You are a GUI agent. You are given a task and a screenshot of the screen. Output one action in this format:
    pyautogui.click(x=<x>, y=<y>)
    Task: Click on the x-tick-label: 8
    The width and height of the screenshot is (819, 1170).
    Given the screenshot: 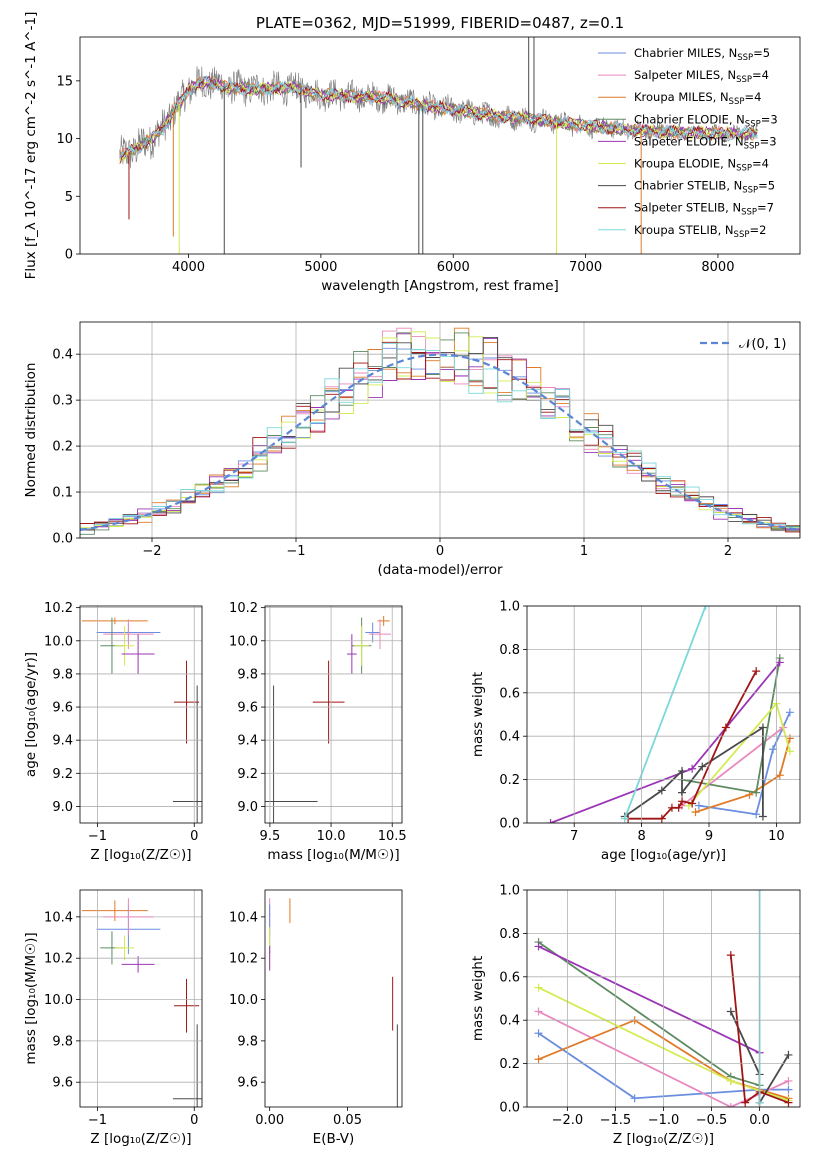 What is the action you would take?
    pyautogui.click(x=641, y=836)
    